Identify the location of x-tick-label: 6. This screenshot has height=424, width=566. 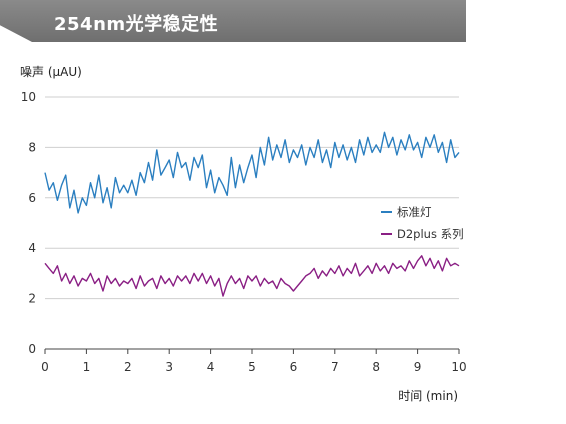
(294, 367).